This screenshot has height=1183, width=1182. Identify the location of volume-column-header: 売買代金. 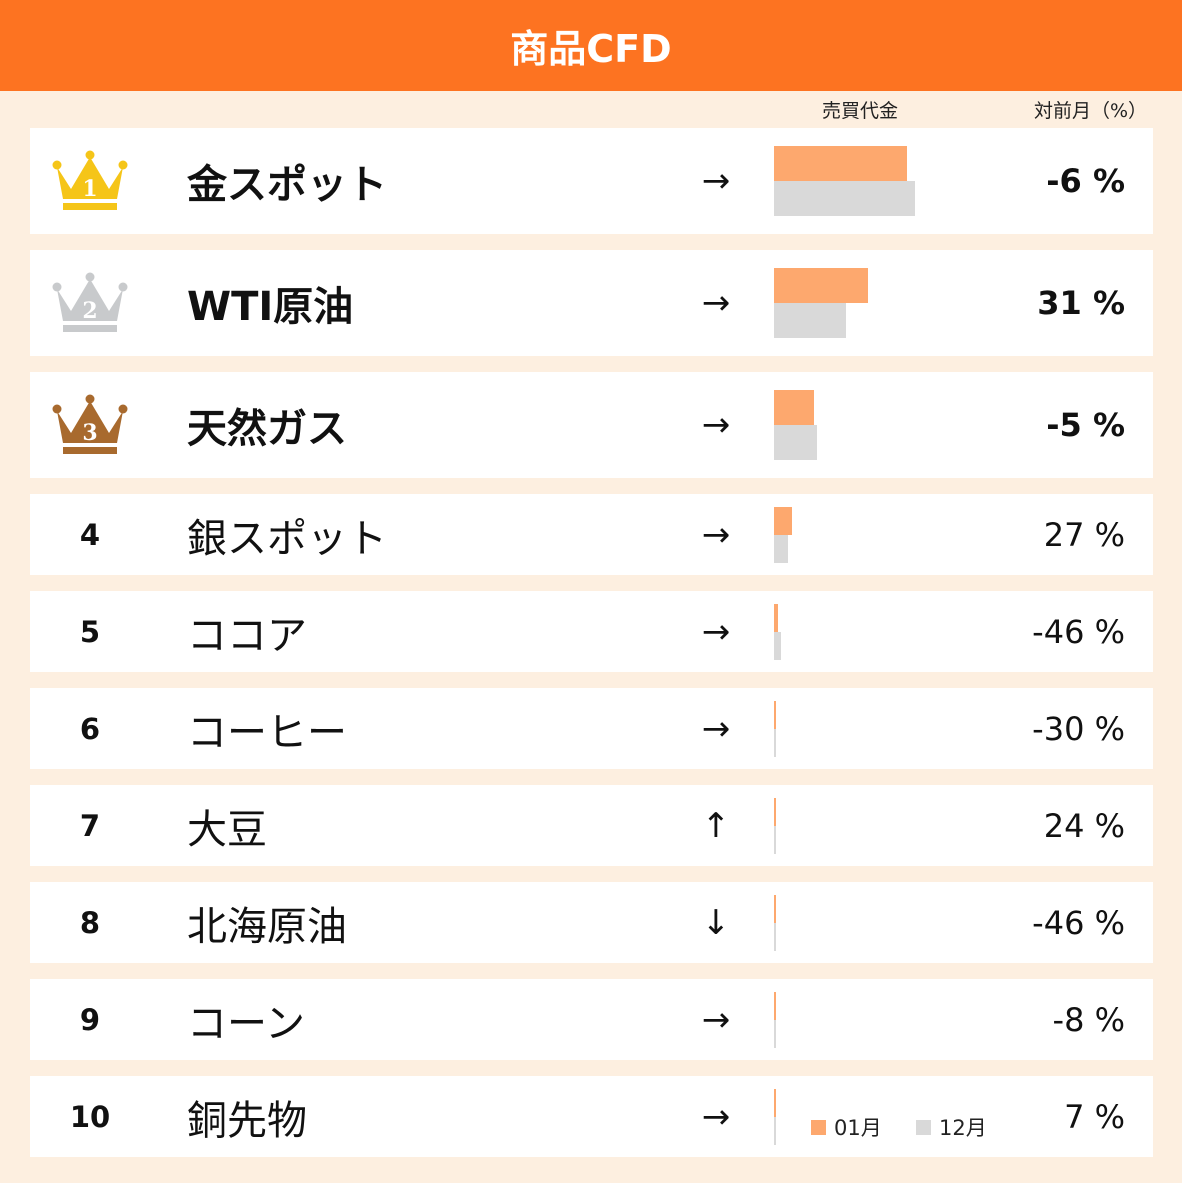
(860, 111).